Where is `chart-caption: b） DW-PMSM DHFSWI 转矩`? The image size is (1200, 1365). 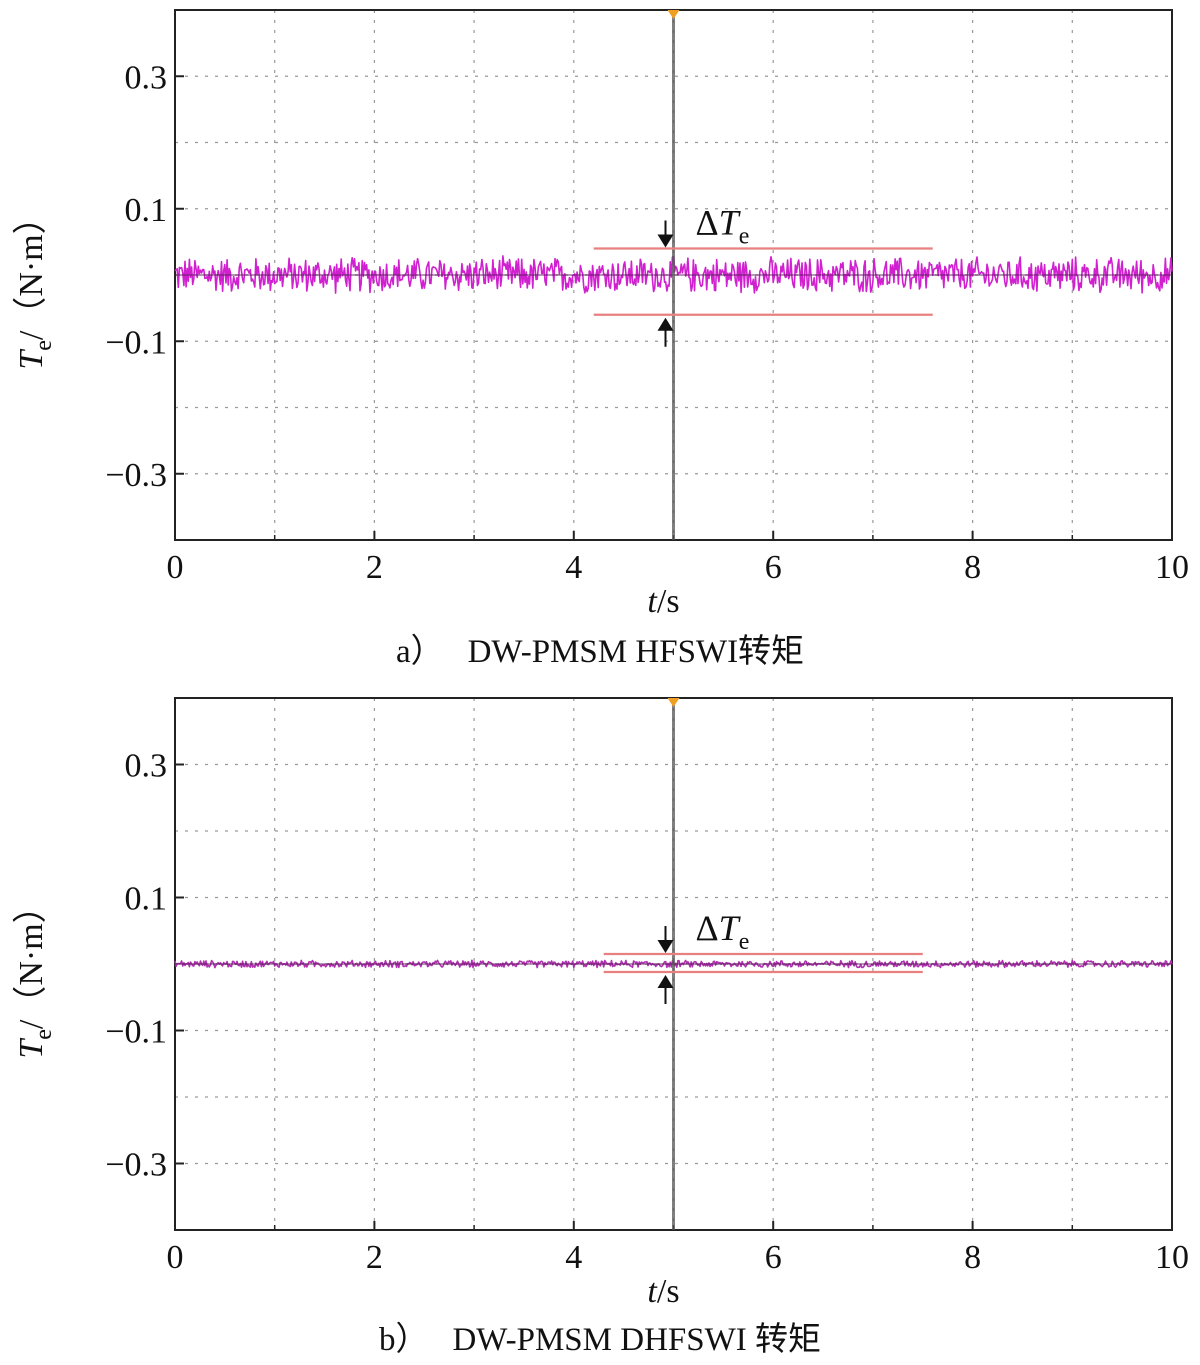
chart-caption: b） DW-PMSM DHFSWI 转矩 is located at coordinates (600, 1339).